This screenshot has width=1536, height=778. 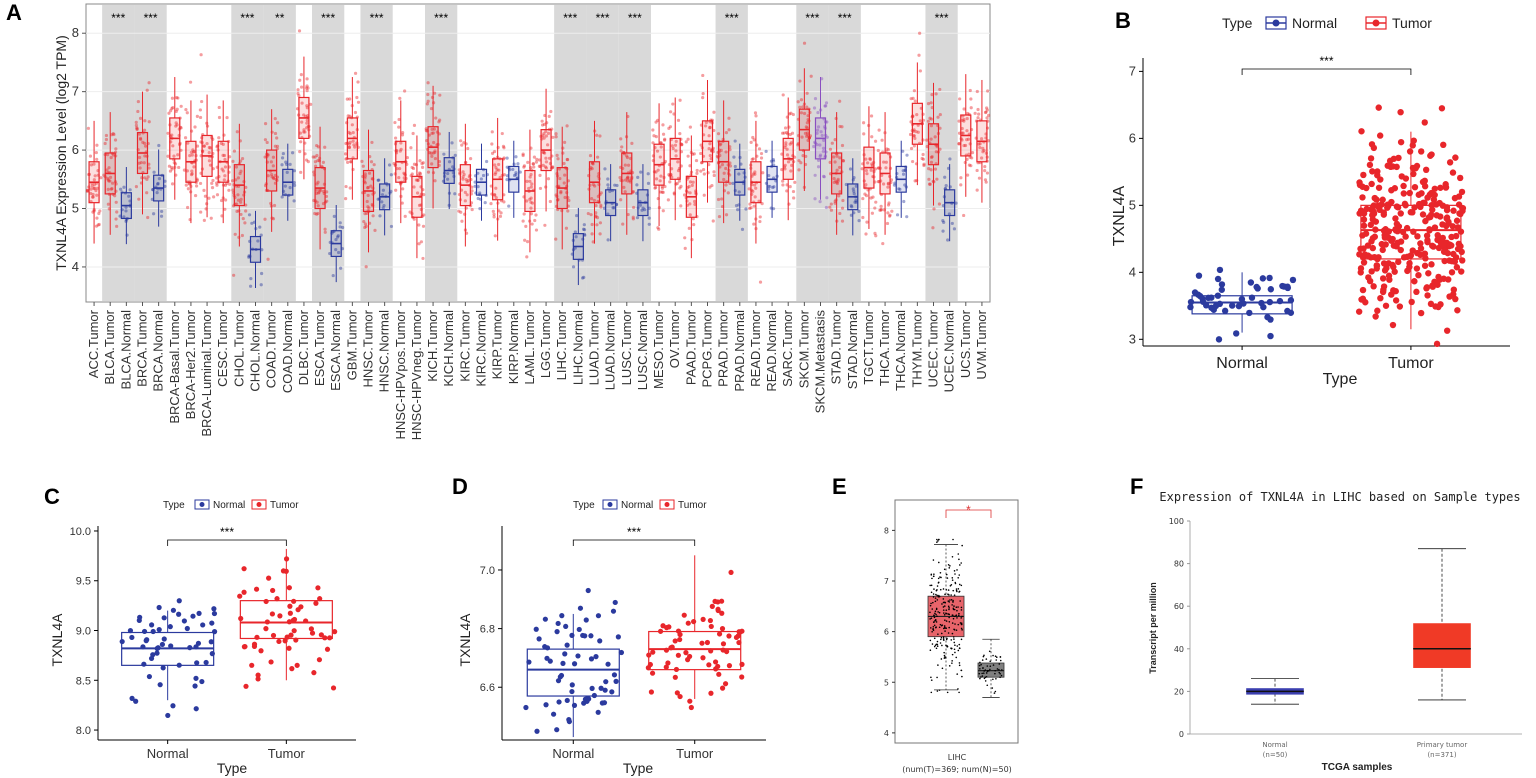 I want to click on panel-label-c: C, so click(x=52, y=496).